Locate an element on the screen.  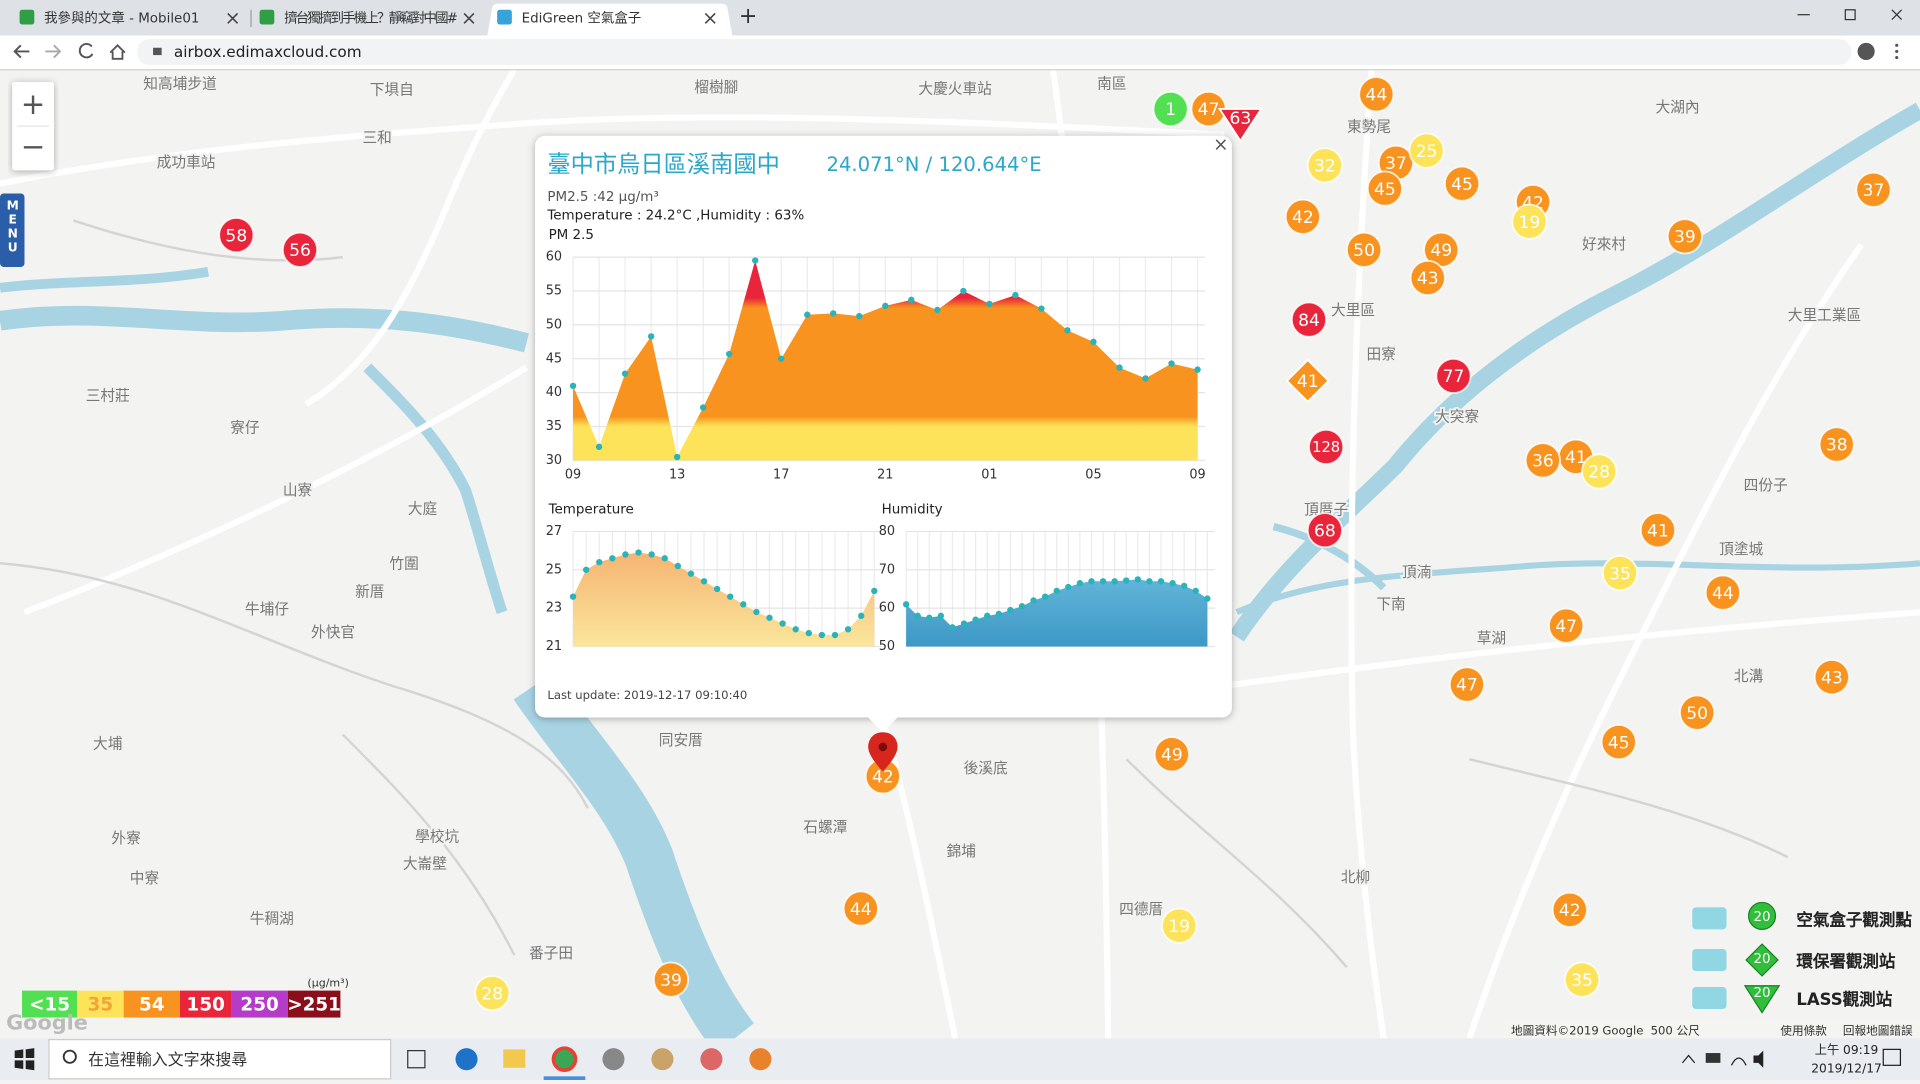
marker-value: 58 is located at coordinates (236, 236).